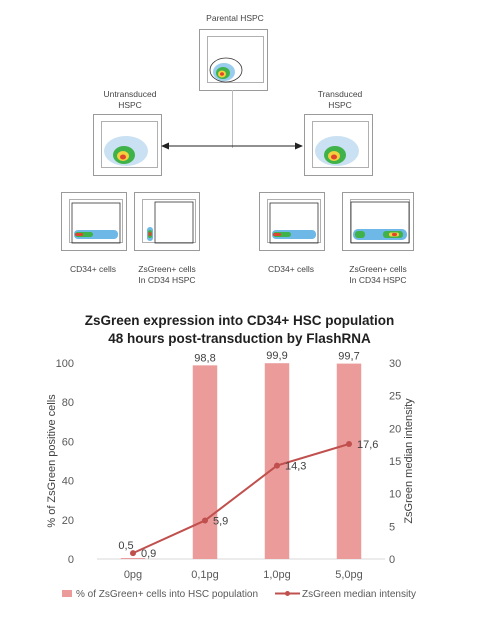 This screenshot has height=619, width=479. What do you see at coordinates (239, 338) in the screenshot?
I see `chart-title-line2: 48 hours post-transduction by FlashRNA` at bounding box center [239, 338].